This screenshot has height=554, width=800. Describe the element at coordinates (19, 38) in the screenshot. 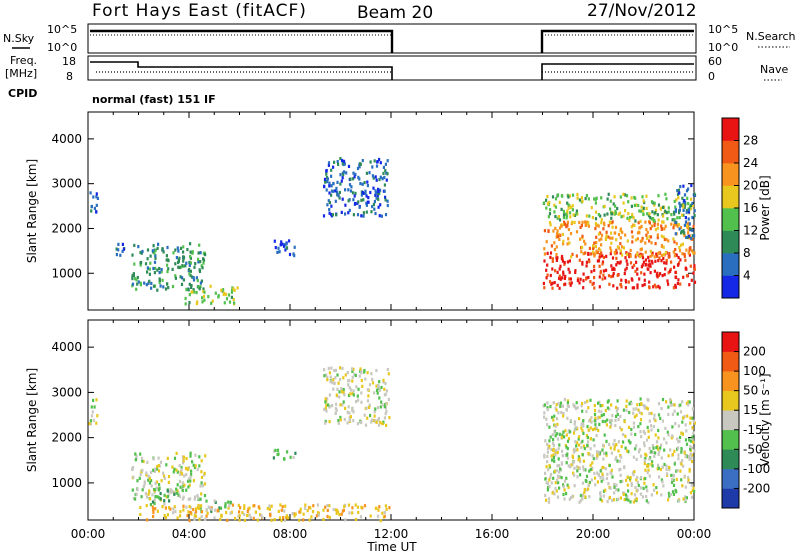

I see `nsky-label: N.Sky` at that location.